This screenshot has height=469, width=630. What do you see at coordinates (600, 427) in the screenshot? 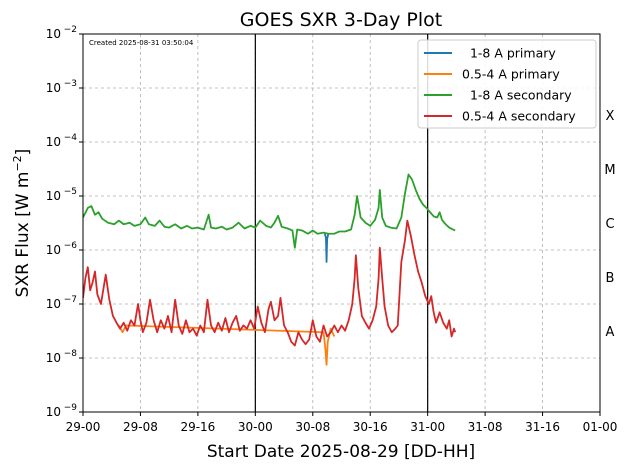
I see `x-tick-label: 01-00` at bounding box center [600, 427].